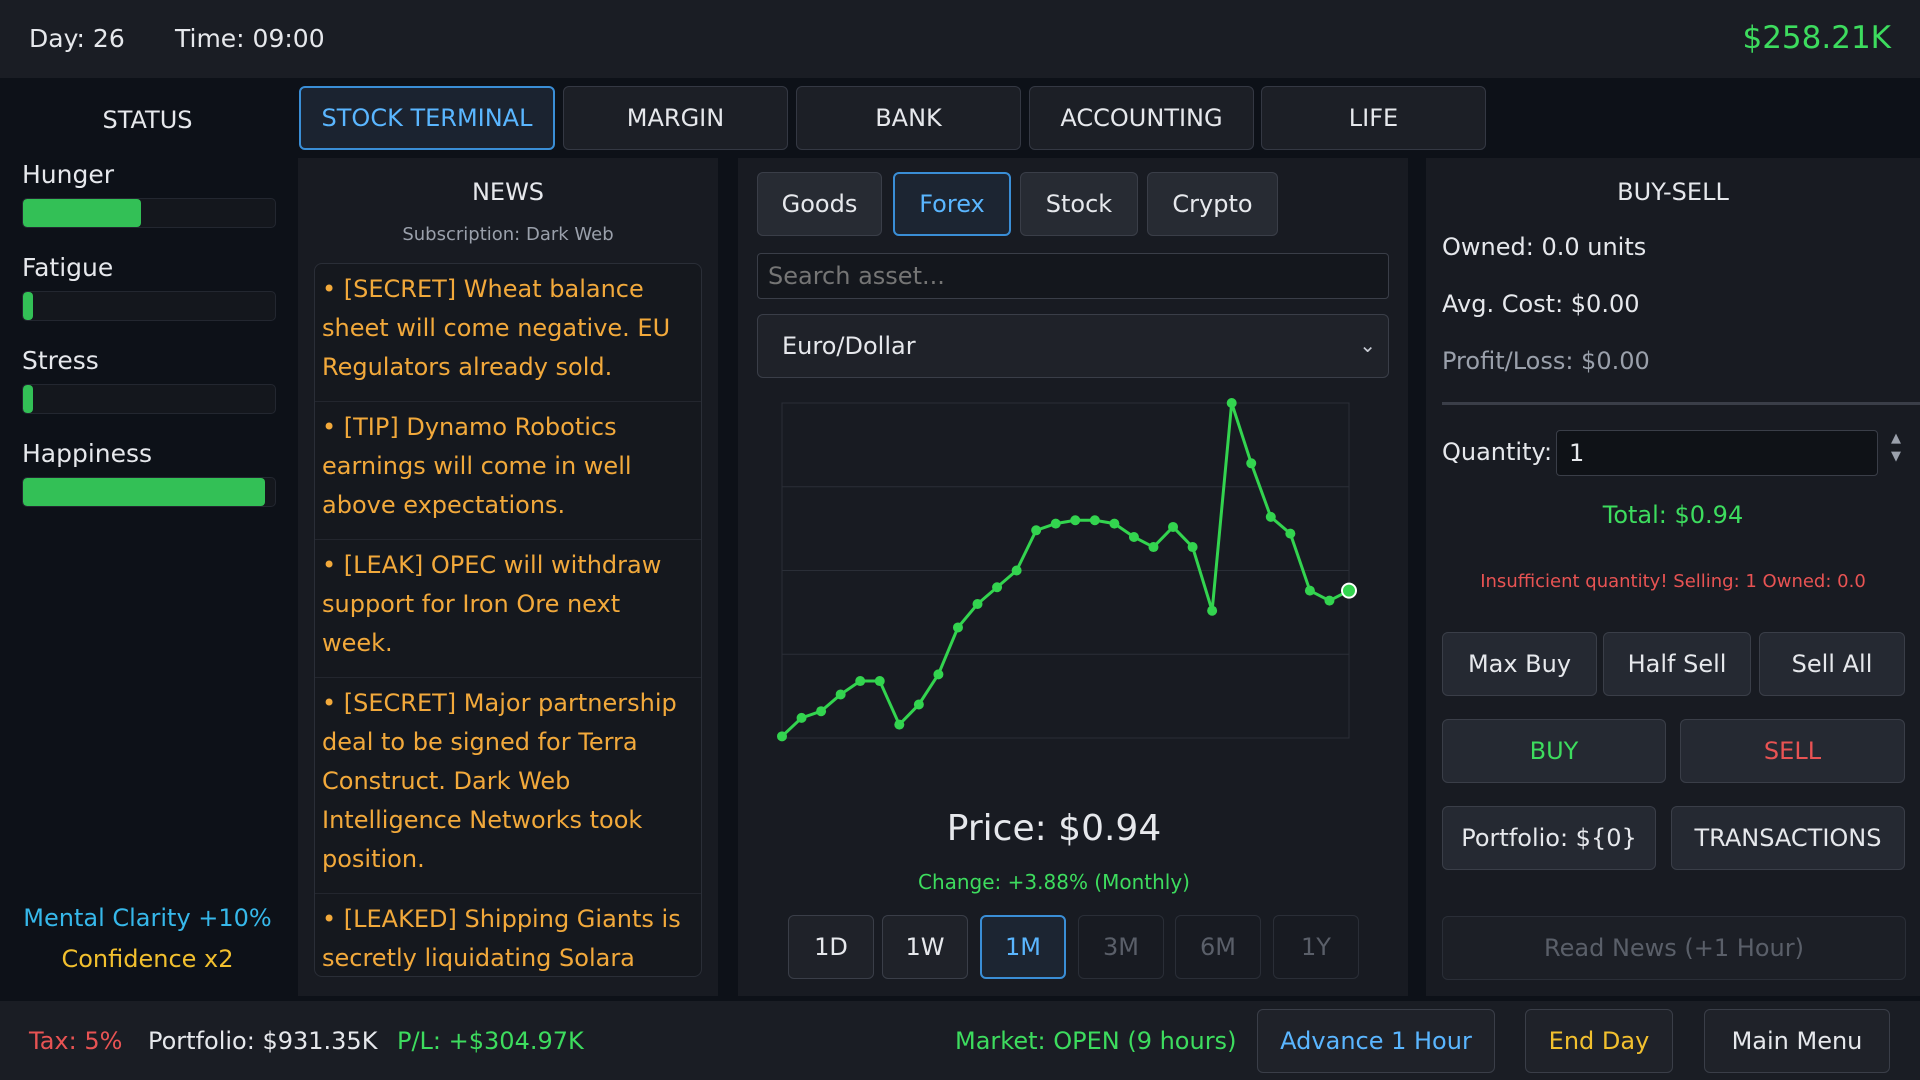 Image resolution: width=1920 pixels, height=1080 pixels. I want to click on order-total: Total: $0.94, so click(1673, 515).